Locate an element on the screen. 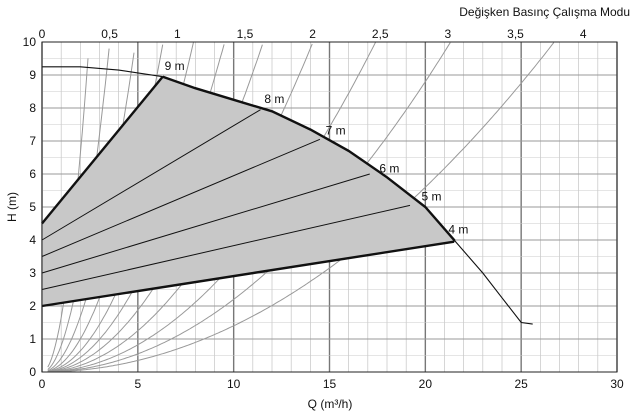 This screenshot has height=413, width=634. y-tick-label: 0 is located at coordinates (32, 372).